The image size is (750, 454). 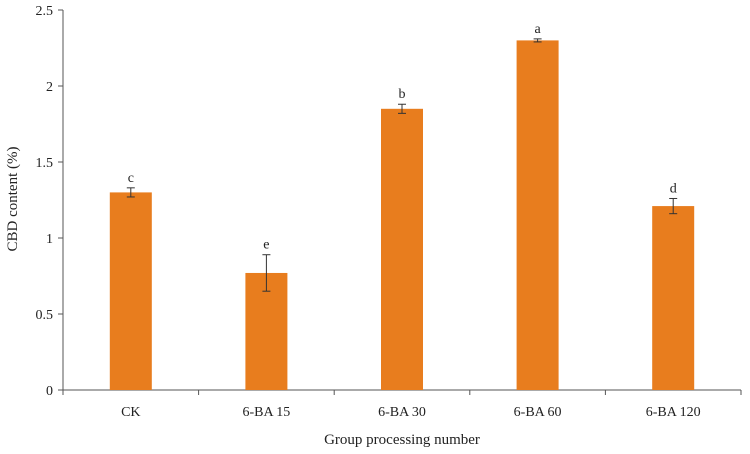 I want to click on x-axis: CK 6-BA 15 6-BA 30 6-BA 60 6-BA 120, so click(x=402, y=404).